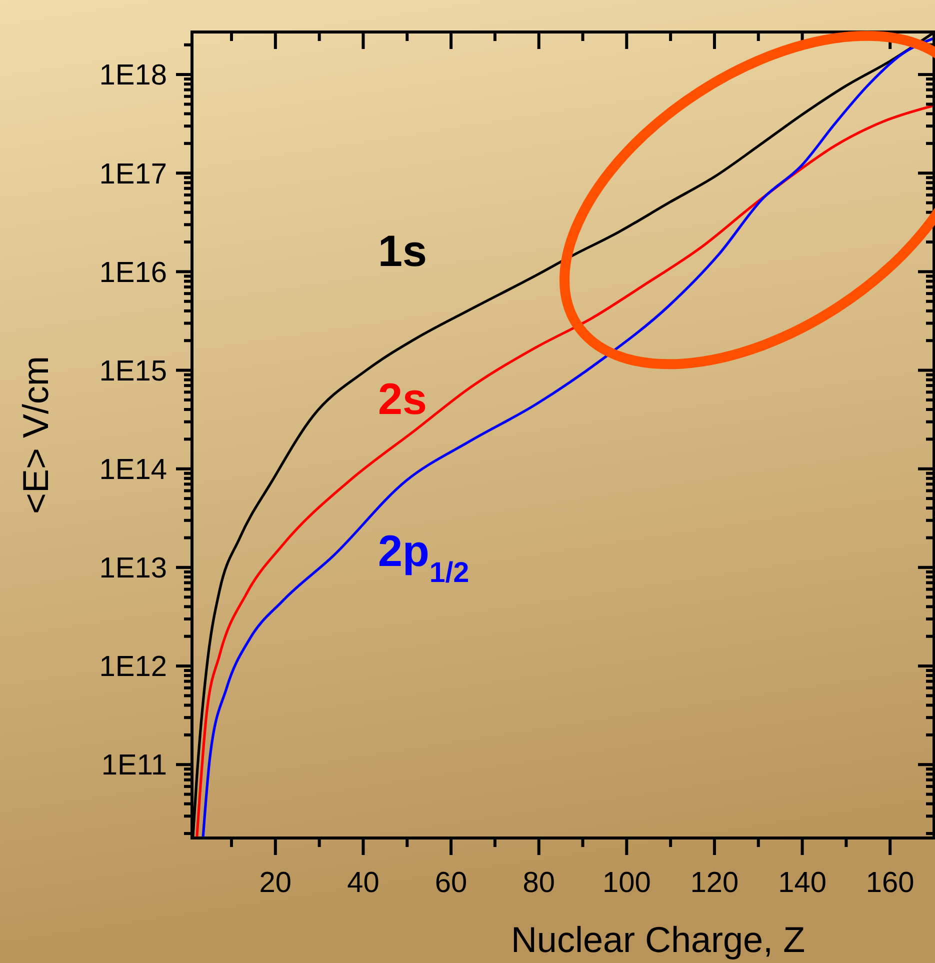 Image resolution: width=935 pixels, height=963 pixels. Describe the element at coordinates (133, 470) in the screenshot. I see `y-tick-label: 1E14` at that location.